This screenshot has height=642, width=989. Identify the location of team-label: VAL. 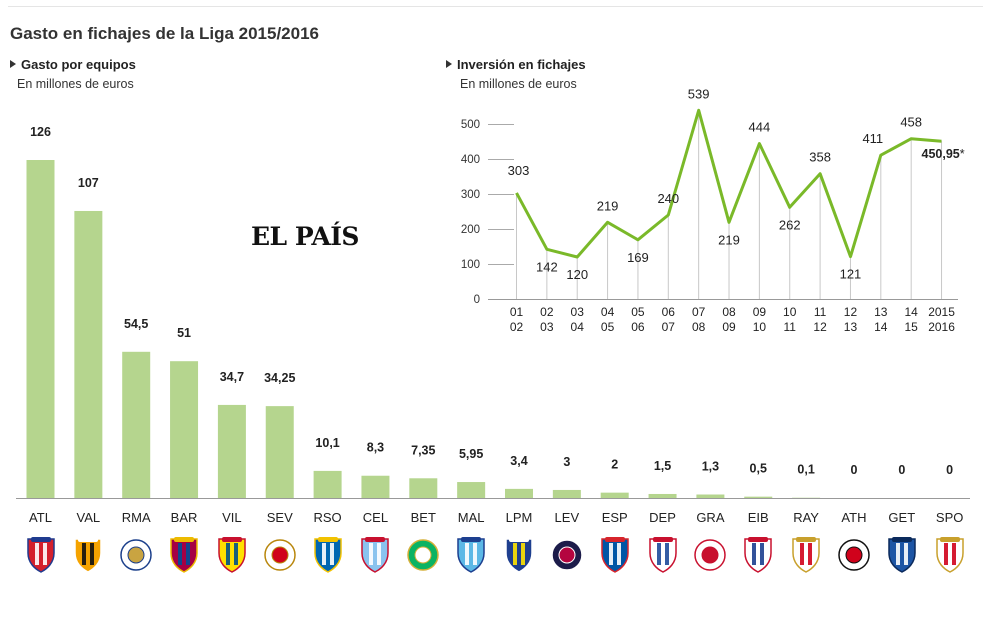
(89, 517).